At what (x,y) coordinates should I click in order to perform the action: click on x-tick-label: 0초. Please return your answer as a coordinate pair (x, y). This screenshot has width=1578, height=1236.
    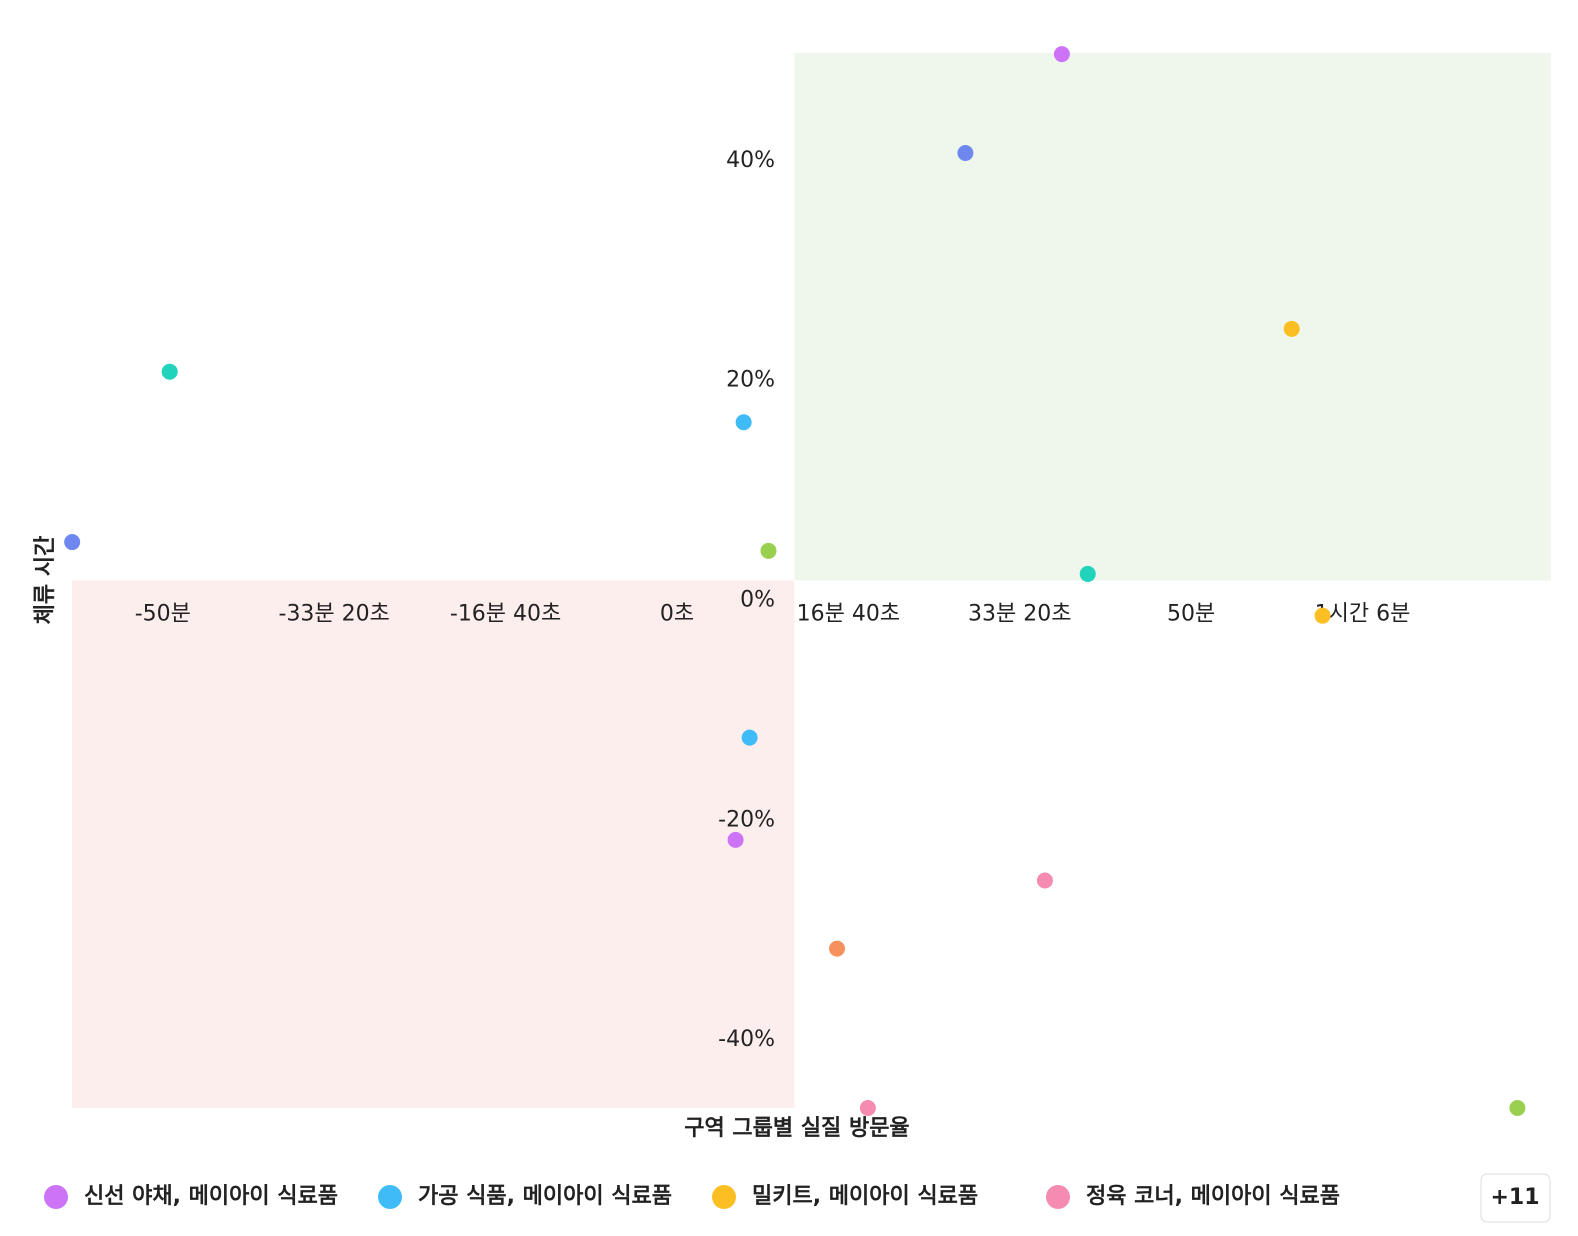
    Looking at the image, I should click on (677, 614).